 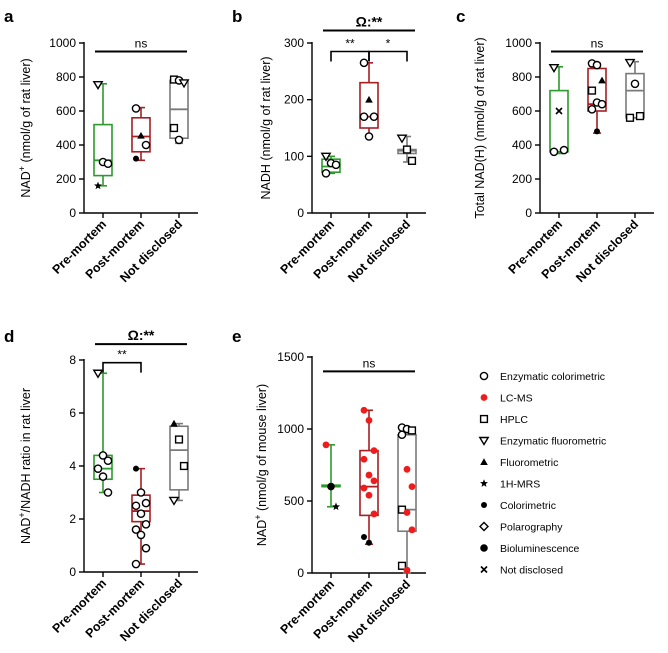 What do you see at coordinates (514, 420) in the screenshot?
I see `legend-label: HPLC` at bounding box center [514, 420].